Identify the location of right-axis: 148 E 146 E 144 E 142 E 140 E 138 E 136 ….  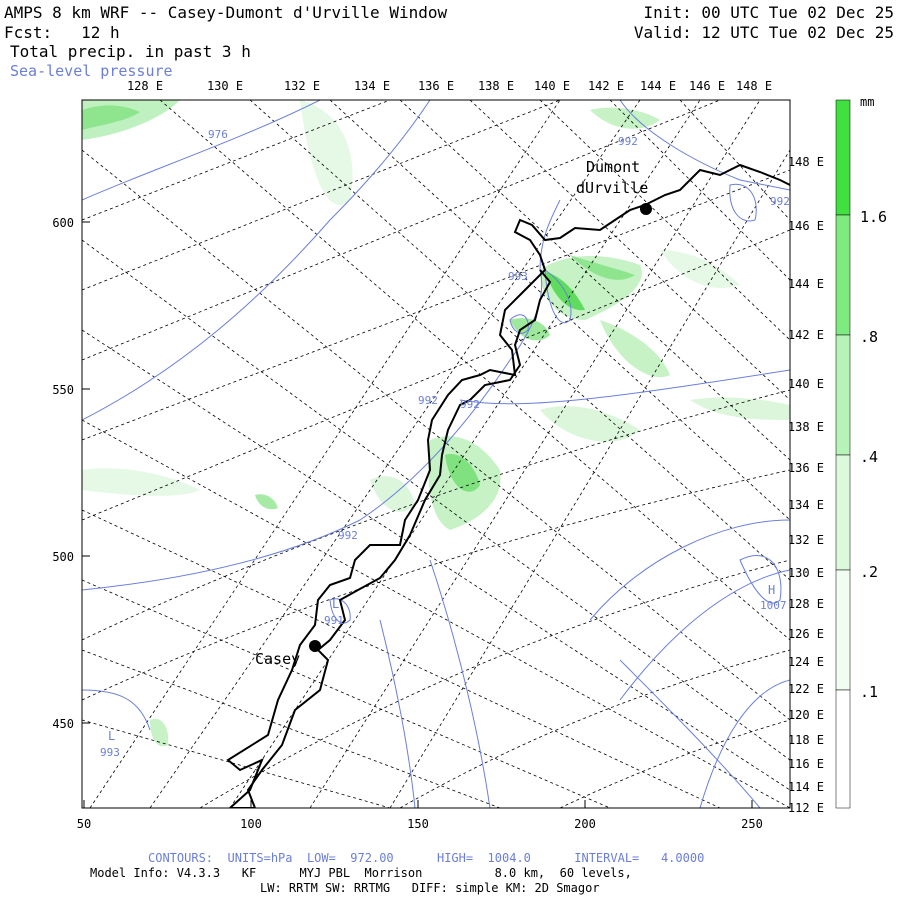
(806, 485).